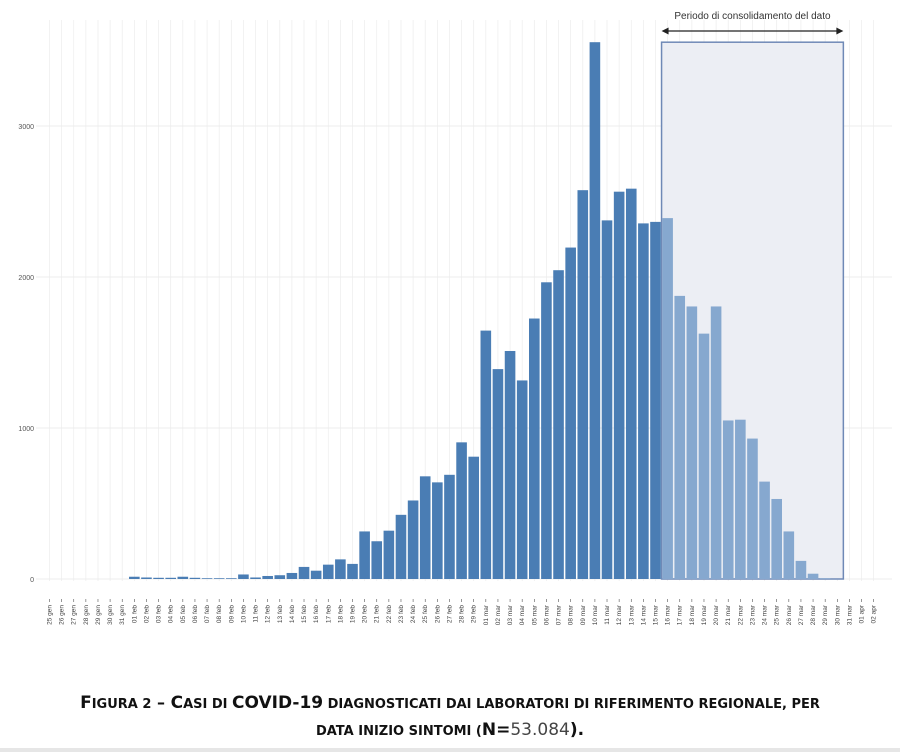  I want to click on caption-line-2: DATA INIZIO SINTOMI (N=53.084)., so click(450, 730).